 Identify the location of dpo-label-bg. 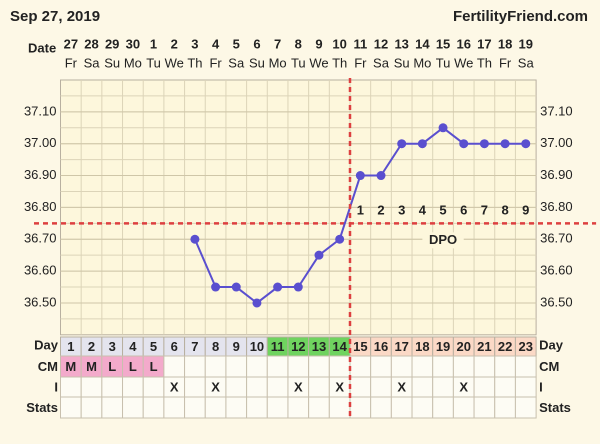
(443, 240).